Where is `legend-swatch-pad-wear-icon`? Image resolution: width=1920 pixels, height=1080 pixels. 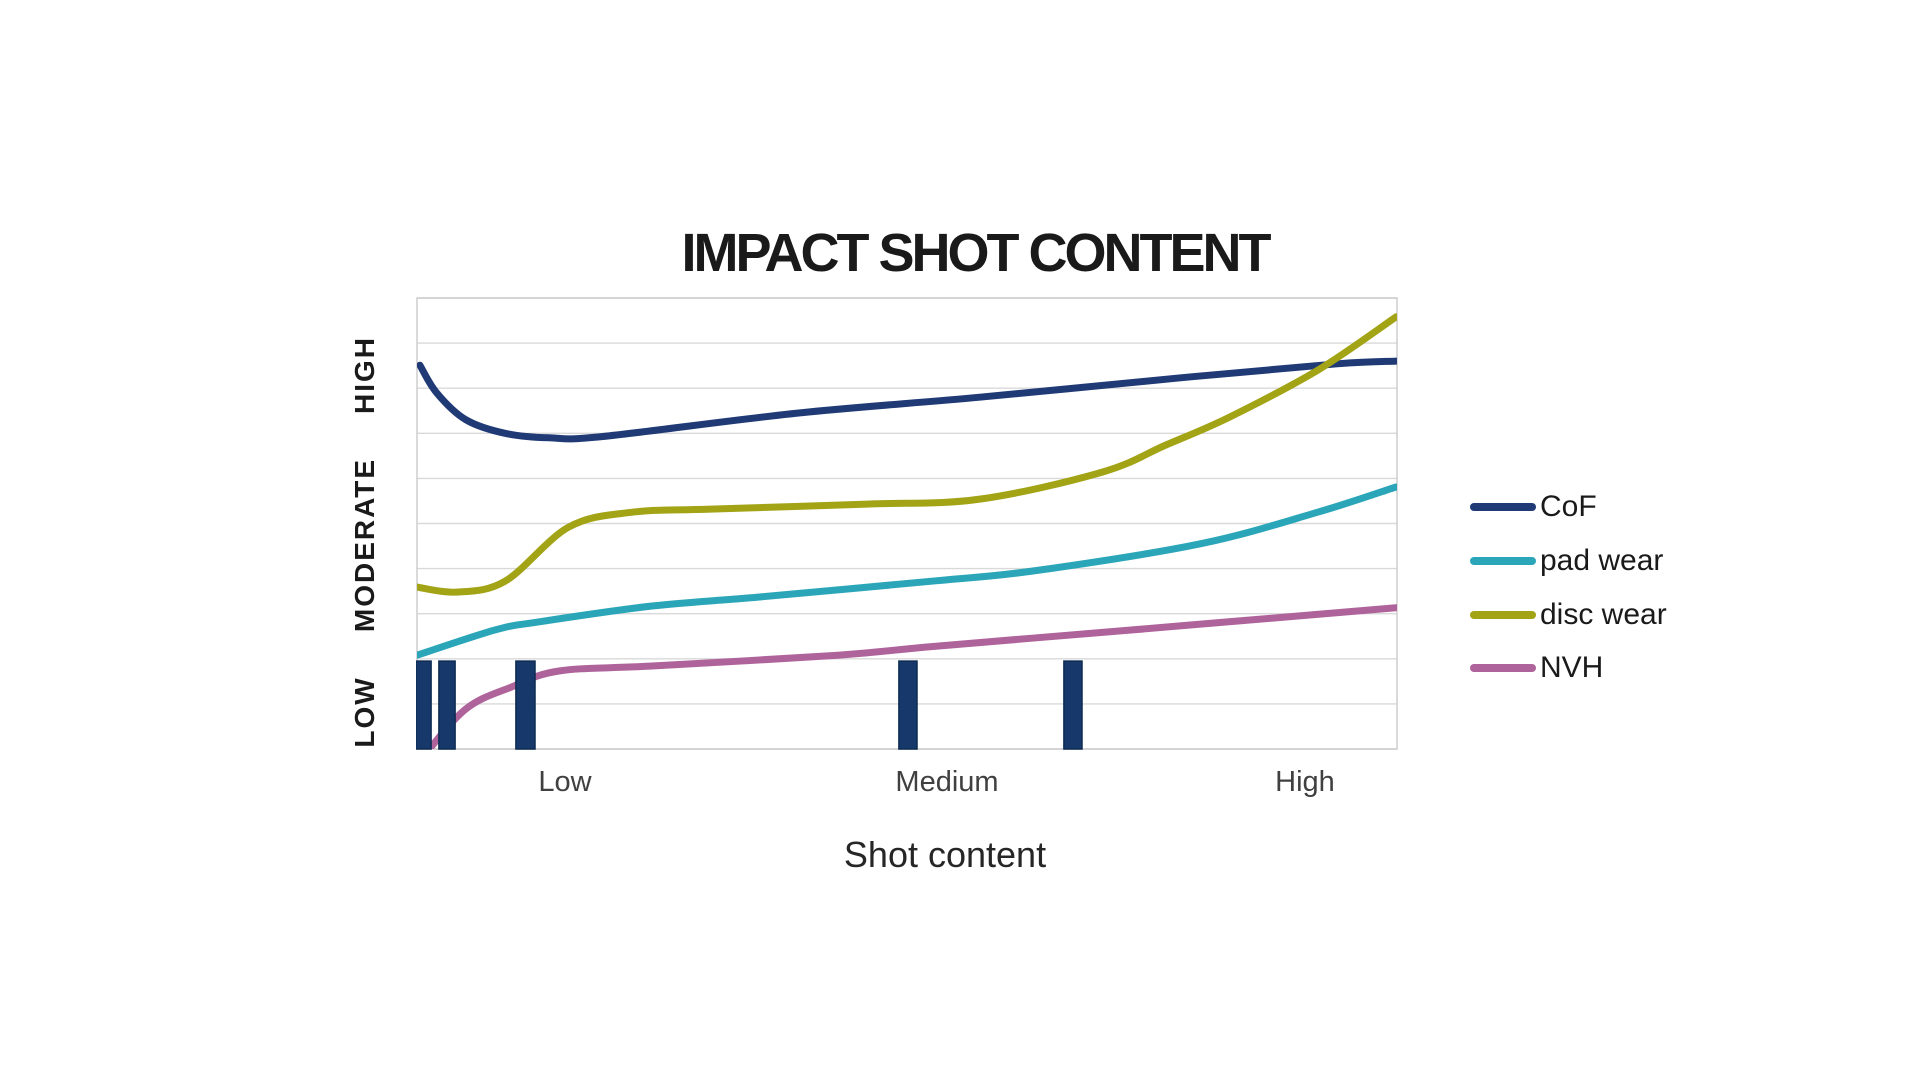 legend-swatch-pad-wear-icon is located at coordinates (1503, 561).